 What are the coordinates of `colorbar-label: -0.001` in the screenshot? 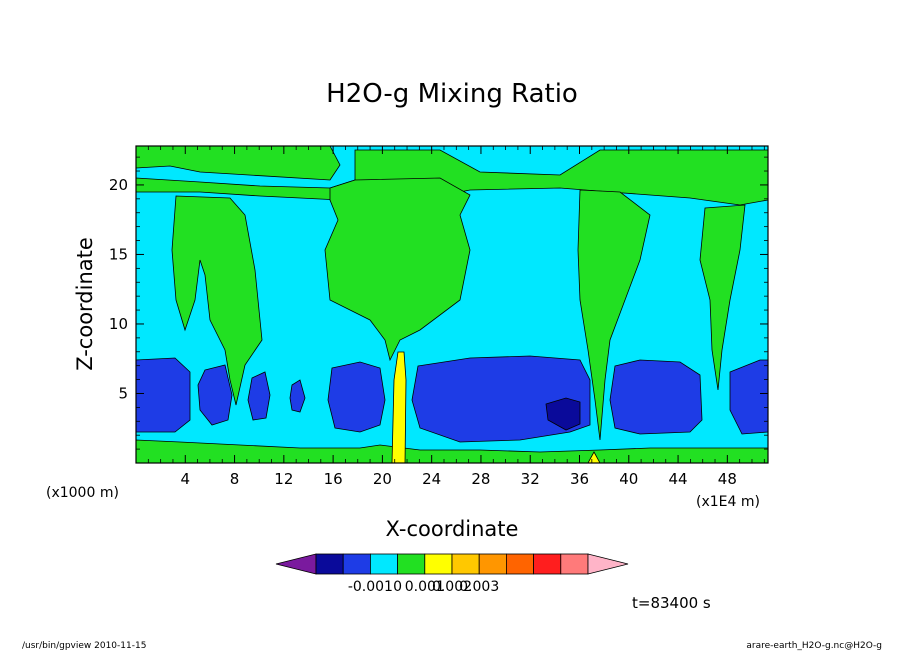 It's located at (370, 587).